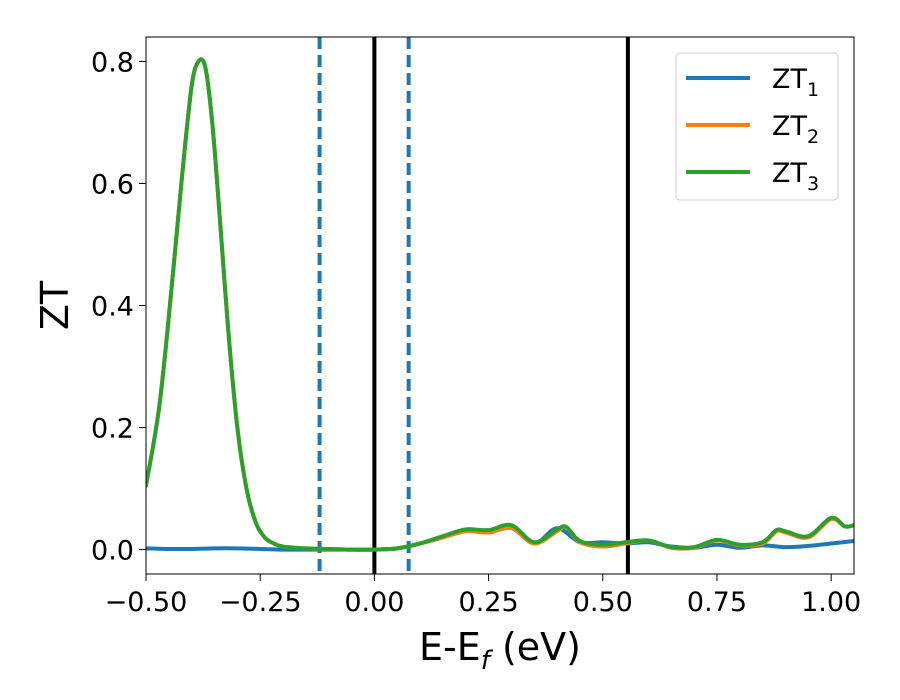 The width and height of the screenshot is (900, 700). What do you see at coordinates (795, 176) in the screenshot?
I see `legend-label-zt3: ZT3` at bounding box center [795, 176].